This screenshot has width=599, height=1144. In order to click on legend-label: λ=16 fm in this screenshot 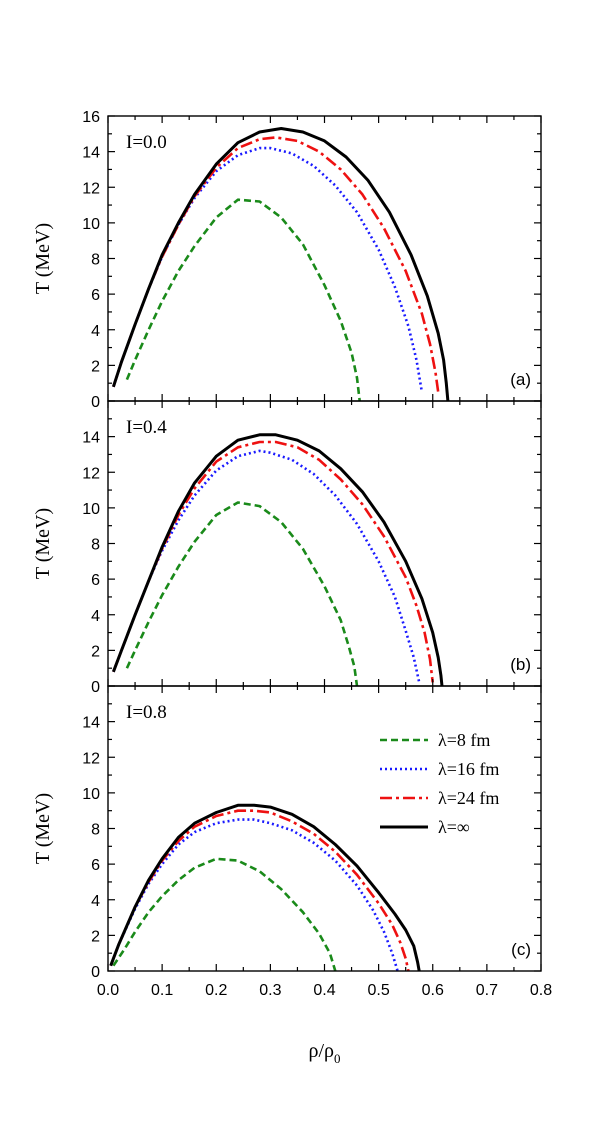, I will do `click(468, 769)`.